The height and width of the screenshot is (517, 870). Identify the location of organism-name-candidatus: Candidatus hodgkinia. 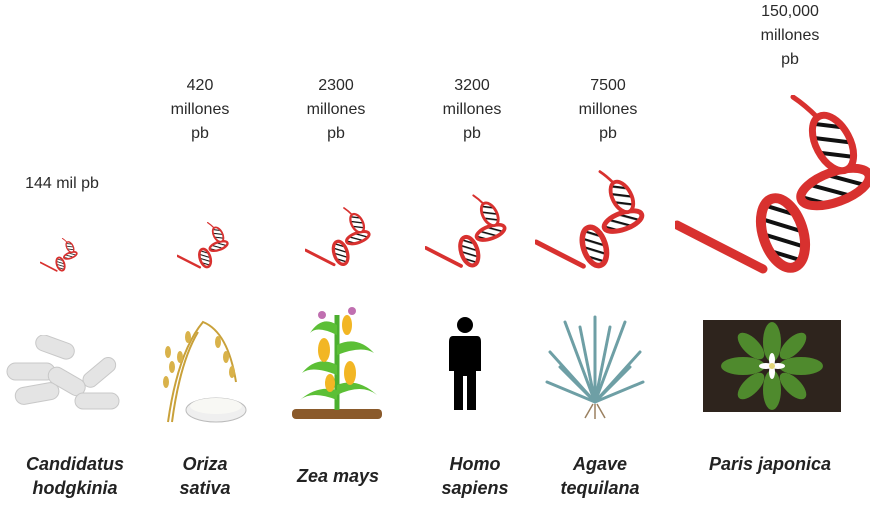
(77, 476).